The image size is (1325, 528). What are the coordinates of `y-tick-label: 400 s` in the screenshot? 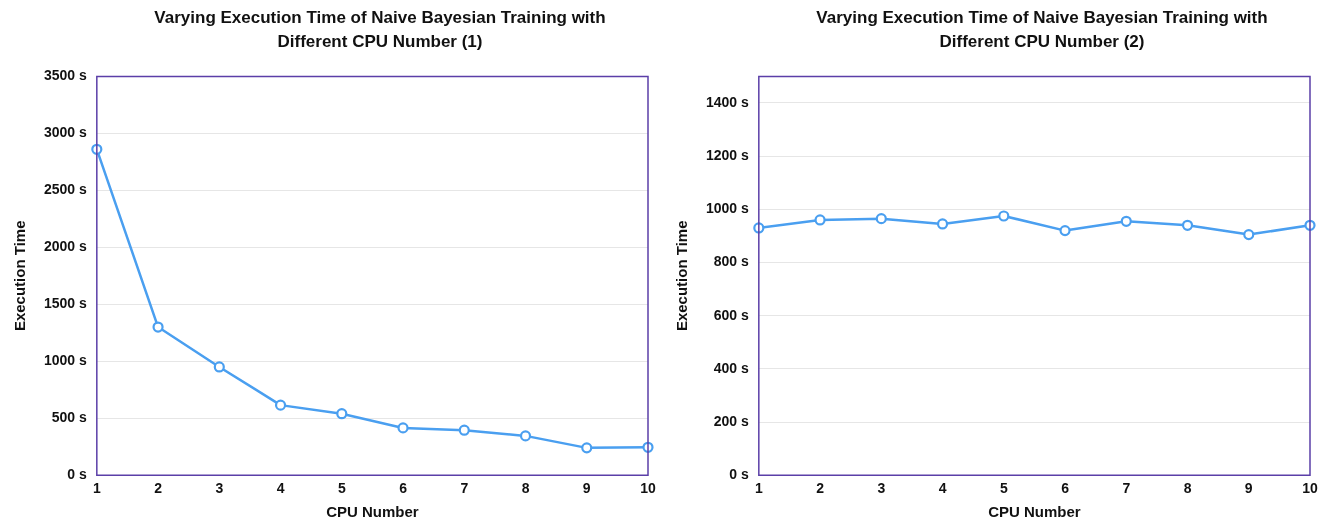 It's located at (731, 367).